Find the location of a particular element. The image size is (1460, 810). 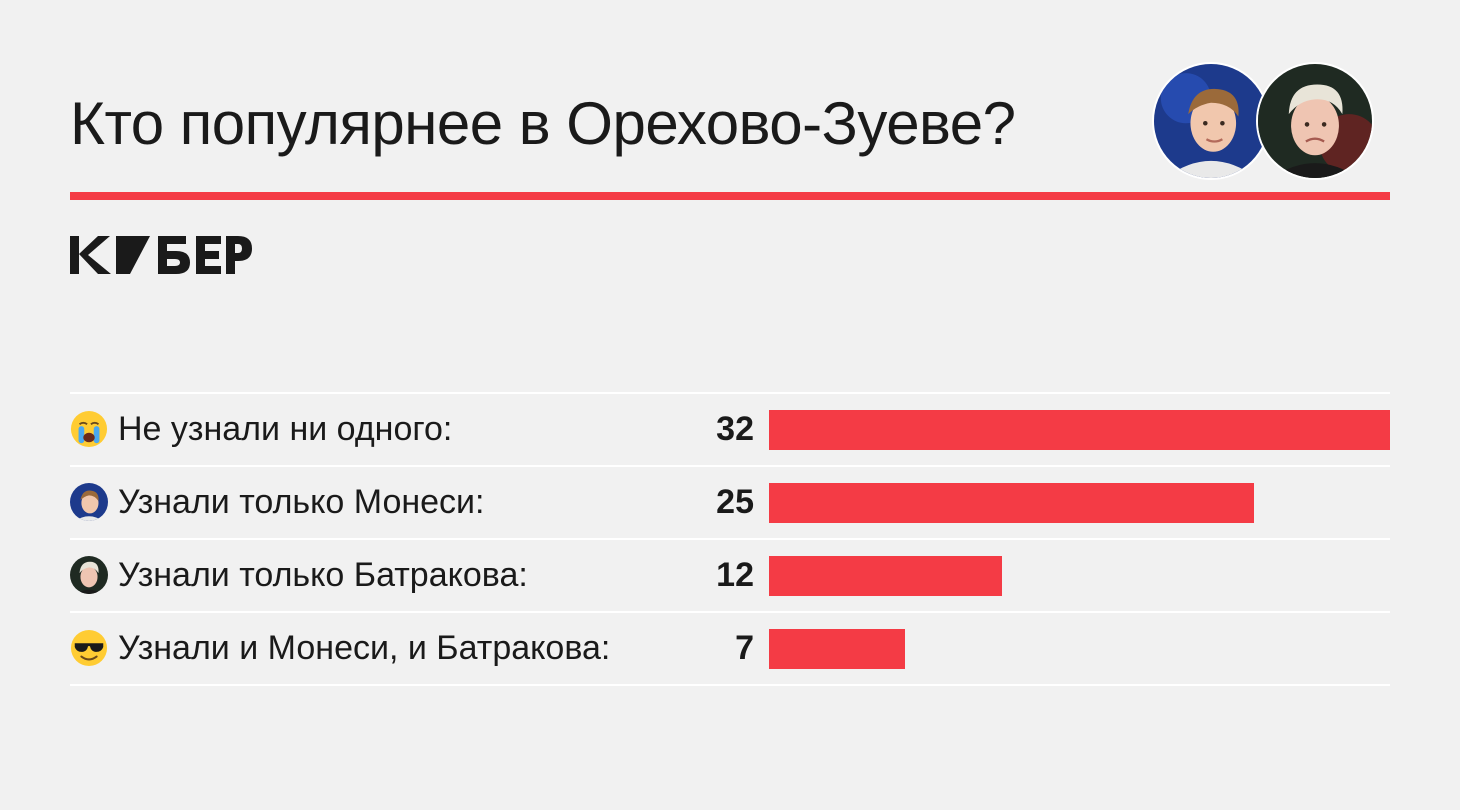

category-label: Не узнали ни одного: is located at coordinates (285, 429).